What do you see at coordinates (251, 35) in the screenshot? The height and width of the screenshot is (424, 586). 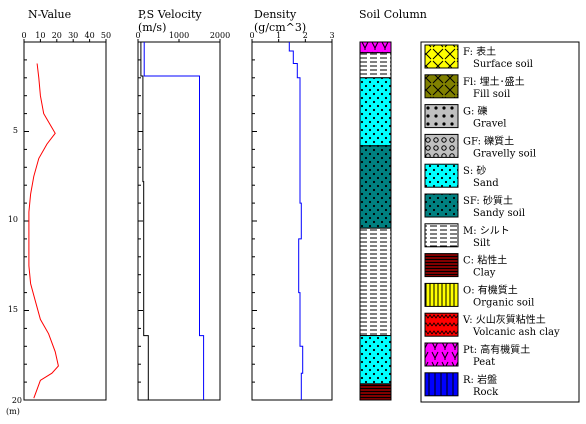 I see `density-x-tick-label: 0` at bounding box center [251, 35].